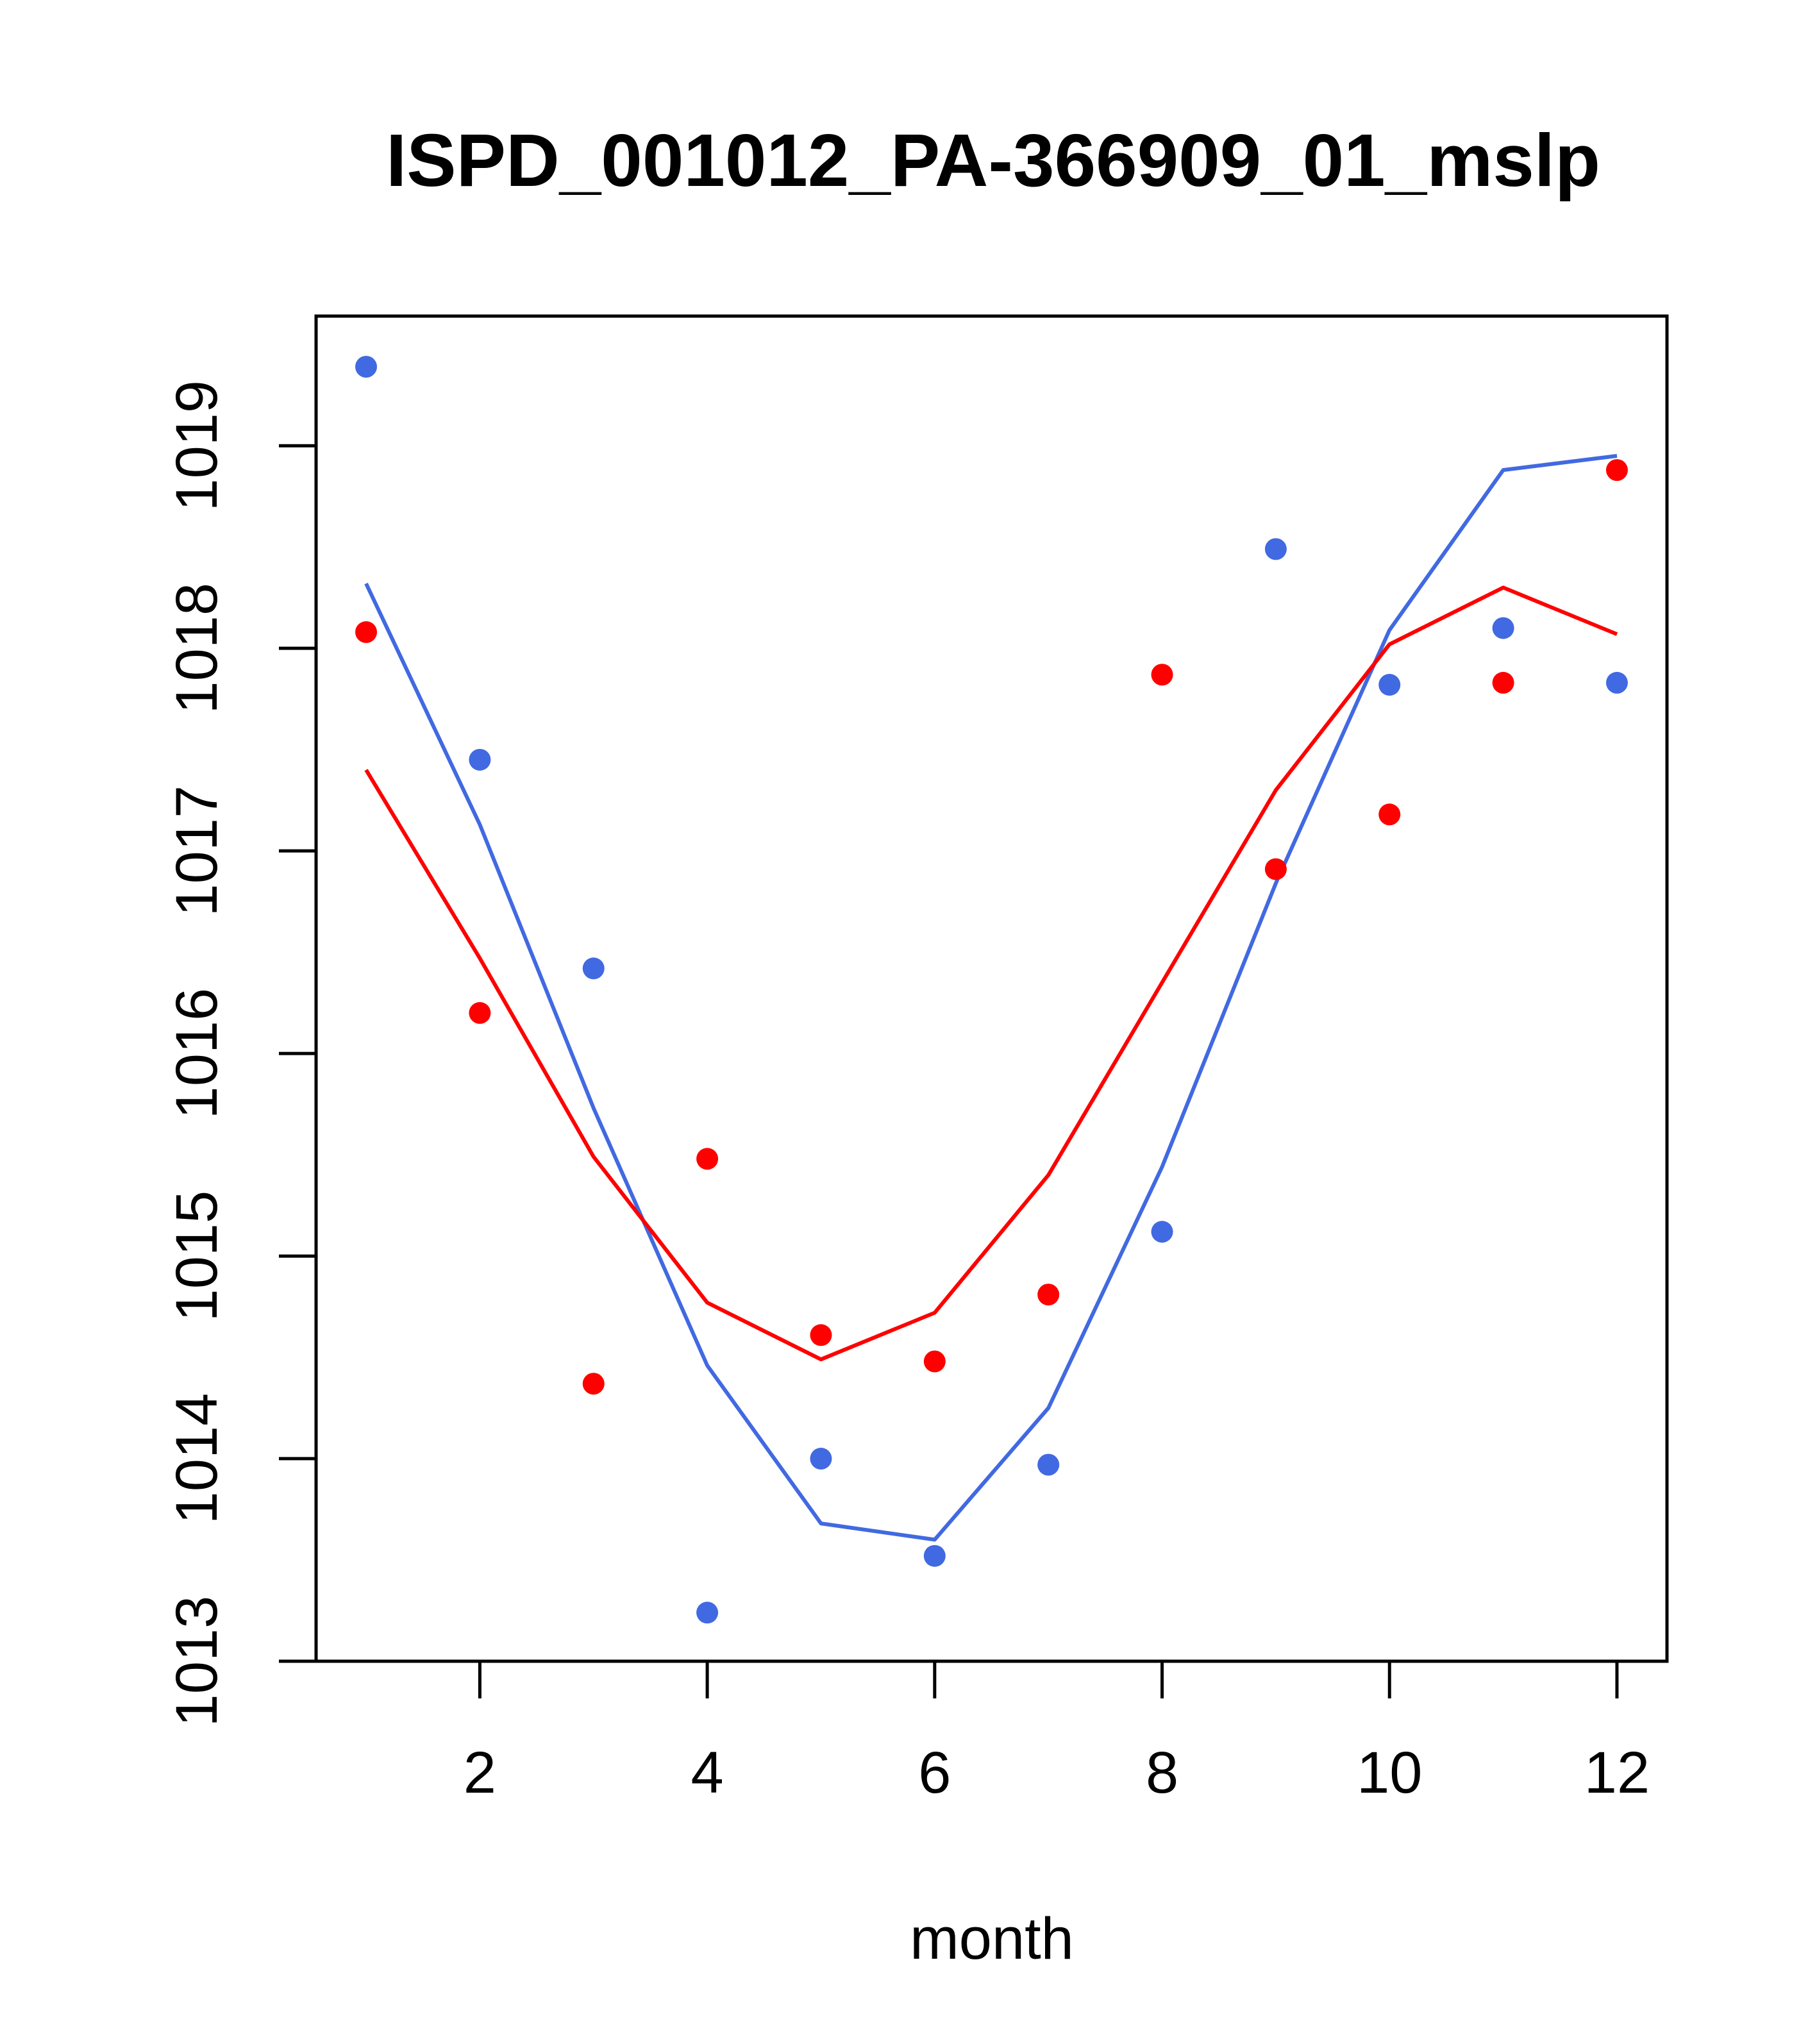 This screenshot has width=1817, height=2044. What do you see at coordinates (197, 648) in the screenshot?
I see `y-tick-label: 1018` at bounding box center [197, 648].